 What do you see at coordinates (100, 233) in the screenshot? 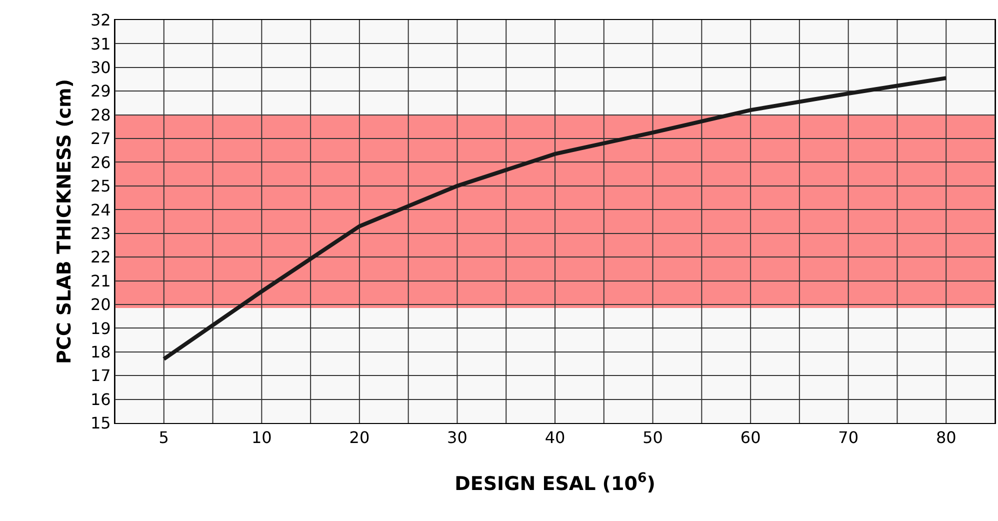
I see `y-tick-label: 23` at bounding box center [100, 233].